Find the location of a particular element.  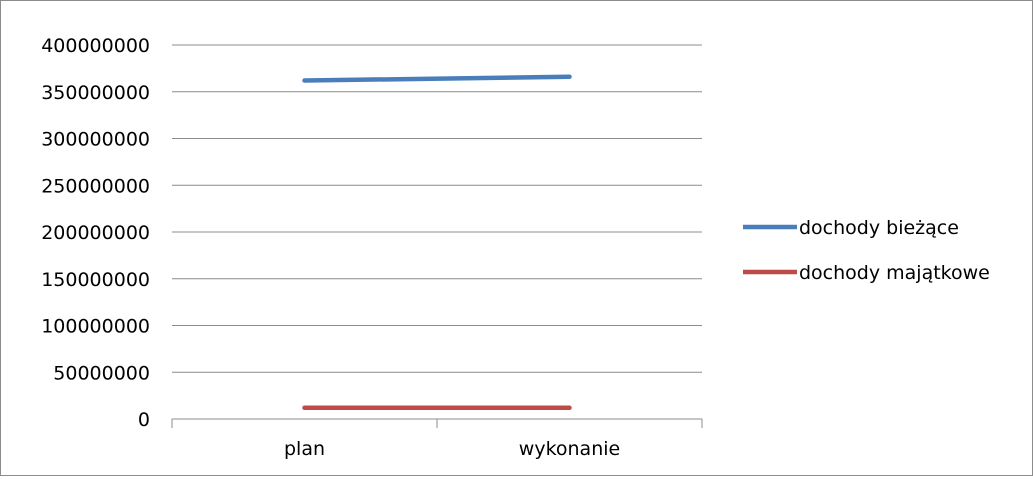

y-tick-label: 50000000 is located at coordinates (101, 373).